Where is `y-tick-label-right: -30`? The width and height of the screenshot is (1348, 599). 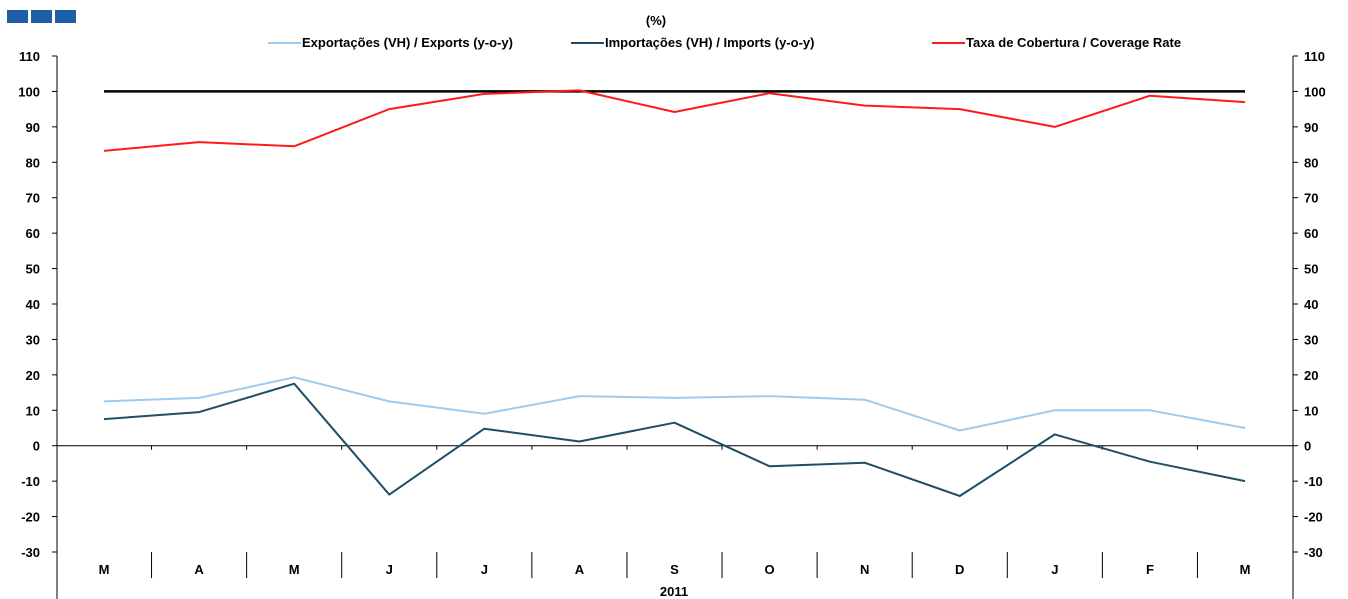
y-tick-label-right: -30 is located at coordinates (1313, 552).